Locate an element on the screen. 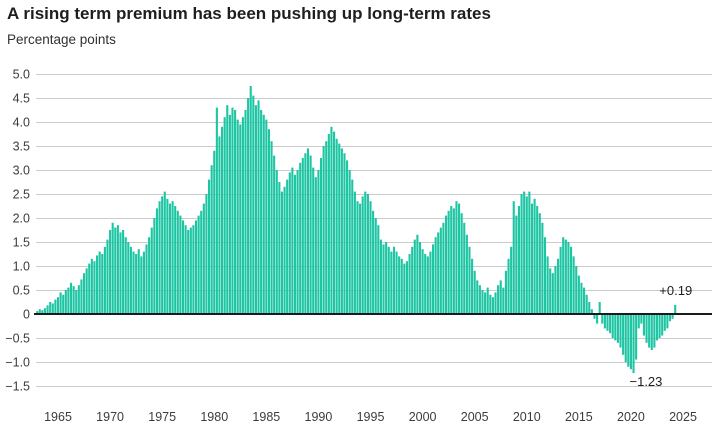  x-axis-tick-label: 1980 is located at coordinates (214, 417).